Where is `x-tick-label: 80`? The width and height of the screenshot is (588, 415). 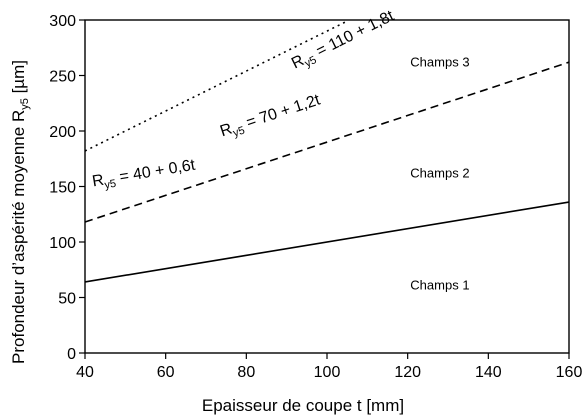 x-tick-label: 80 is located at coordinates (246, 372).